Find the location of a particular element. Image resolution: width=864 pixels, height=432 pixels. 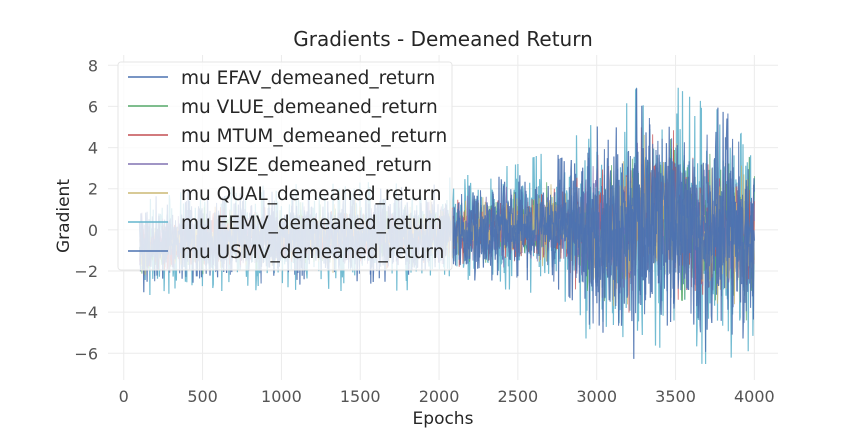

y-tick-label: 0 is located at coordinates (93, 230).